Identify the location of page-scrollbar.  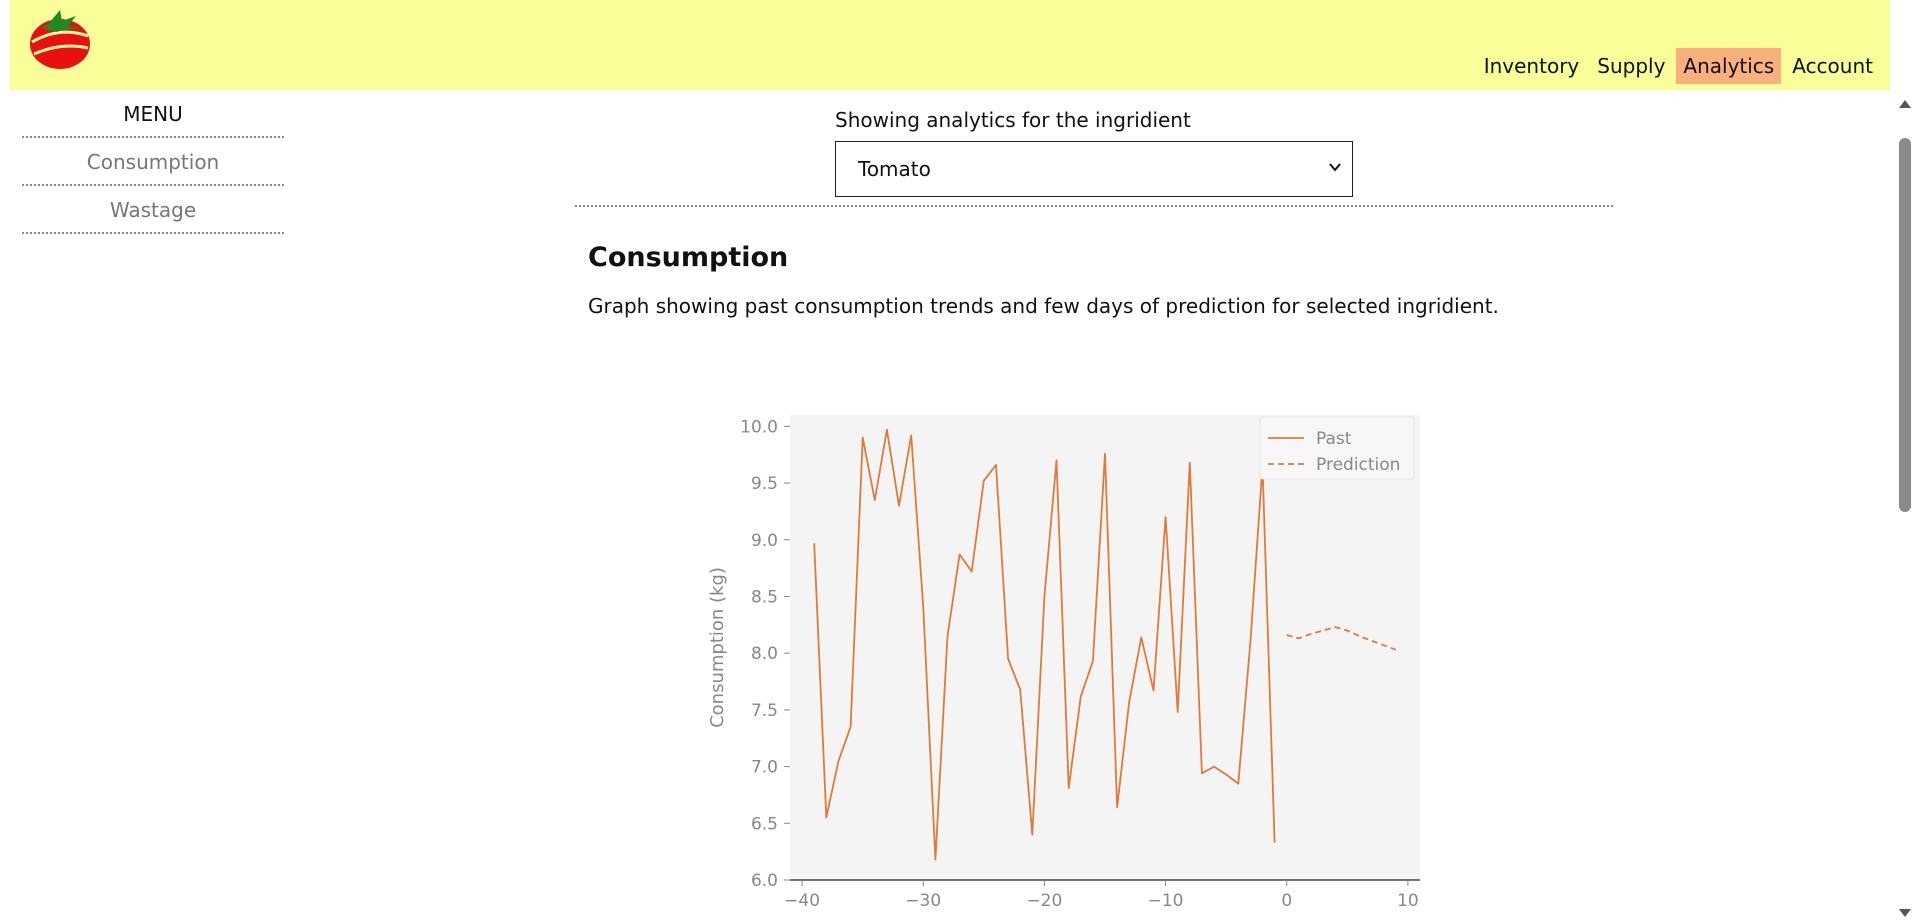
(1905, 507).